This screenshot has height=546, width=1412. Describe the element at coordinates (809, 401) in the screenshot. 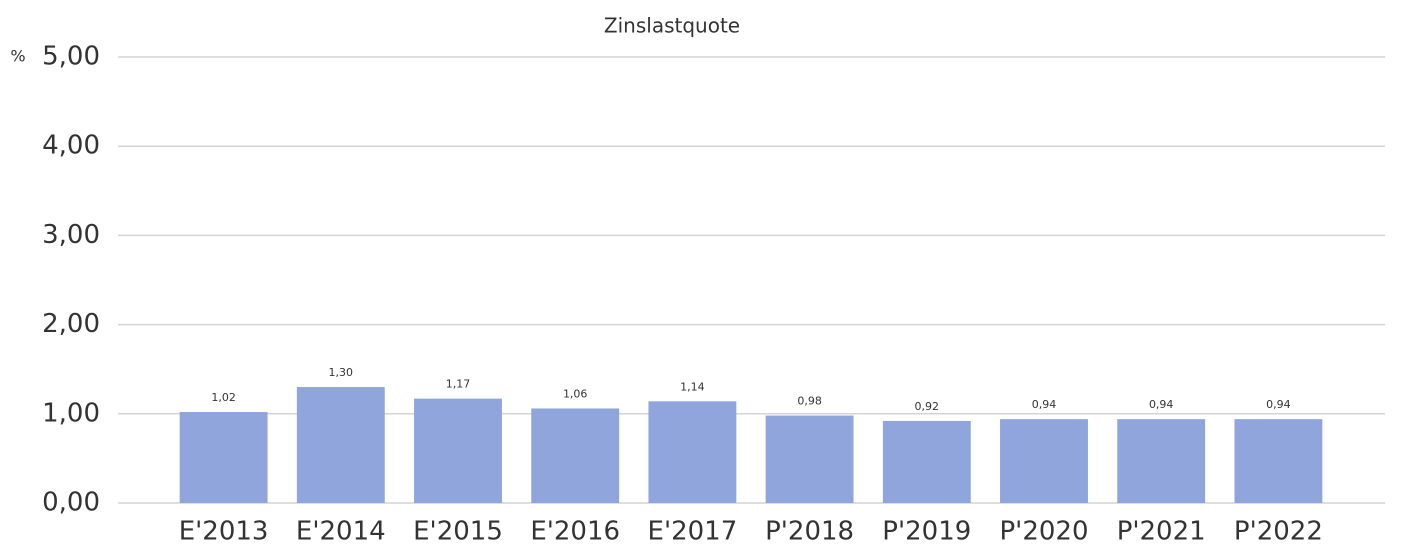

I see `value-label: 0,98` at that location.